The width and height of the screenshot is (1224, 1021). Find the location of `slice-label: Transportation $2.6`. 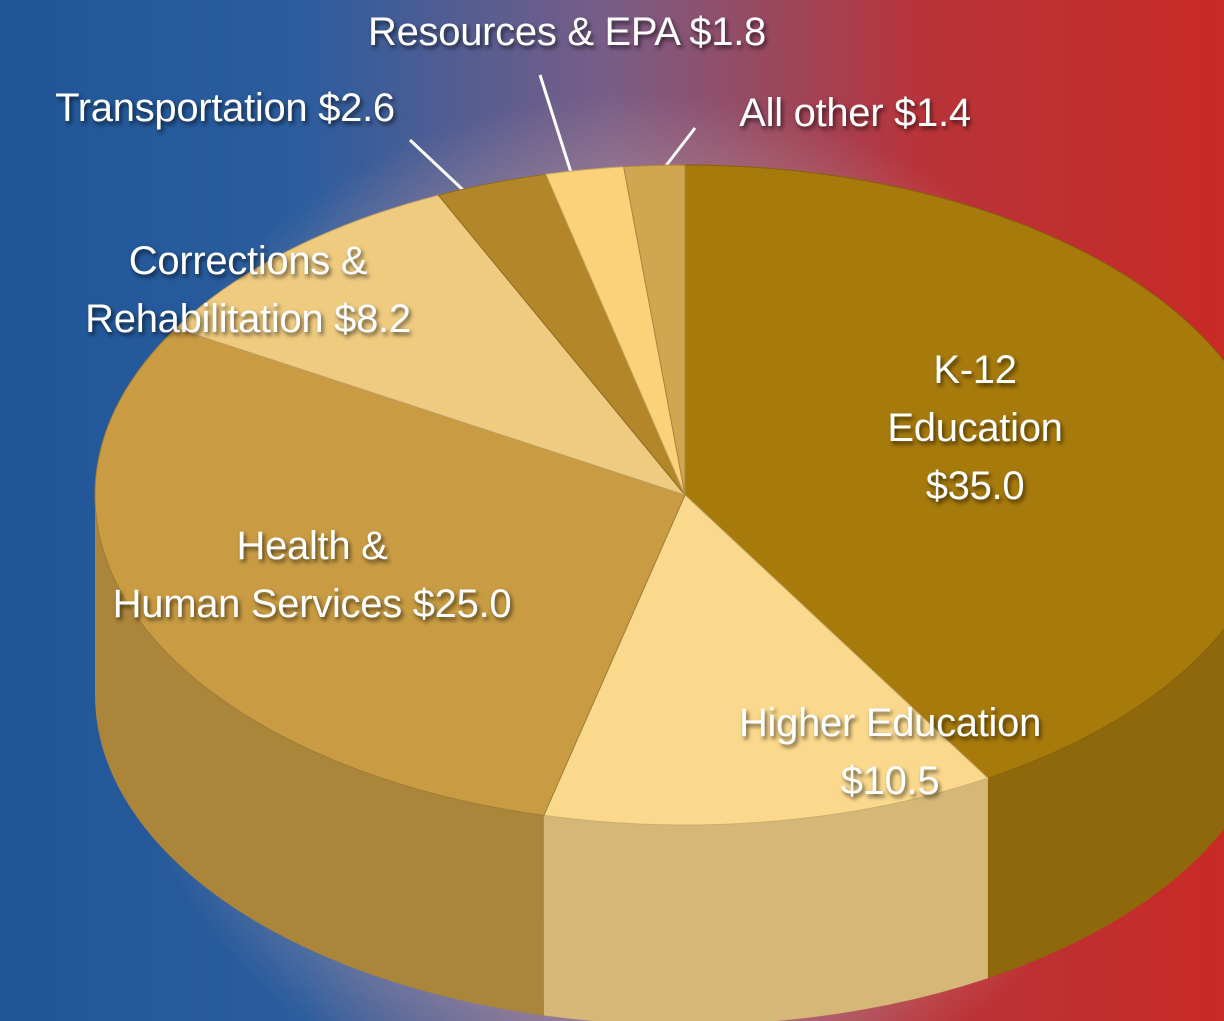

slice-label: Transportation $2.6 is located at coordinates (225, 108).